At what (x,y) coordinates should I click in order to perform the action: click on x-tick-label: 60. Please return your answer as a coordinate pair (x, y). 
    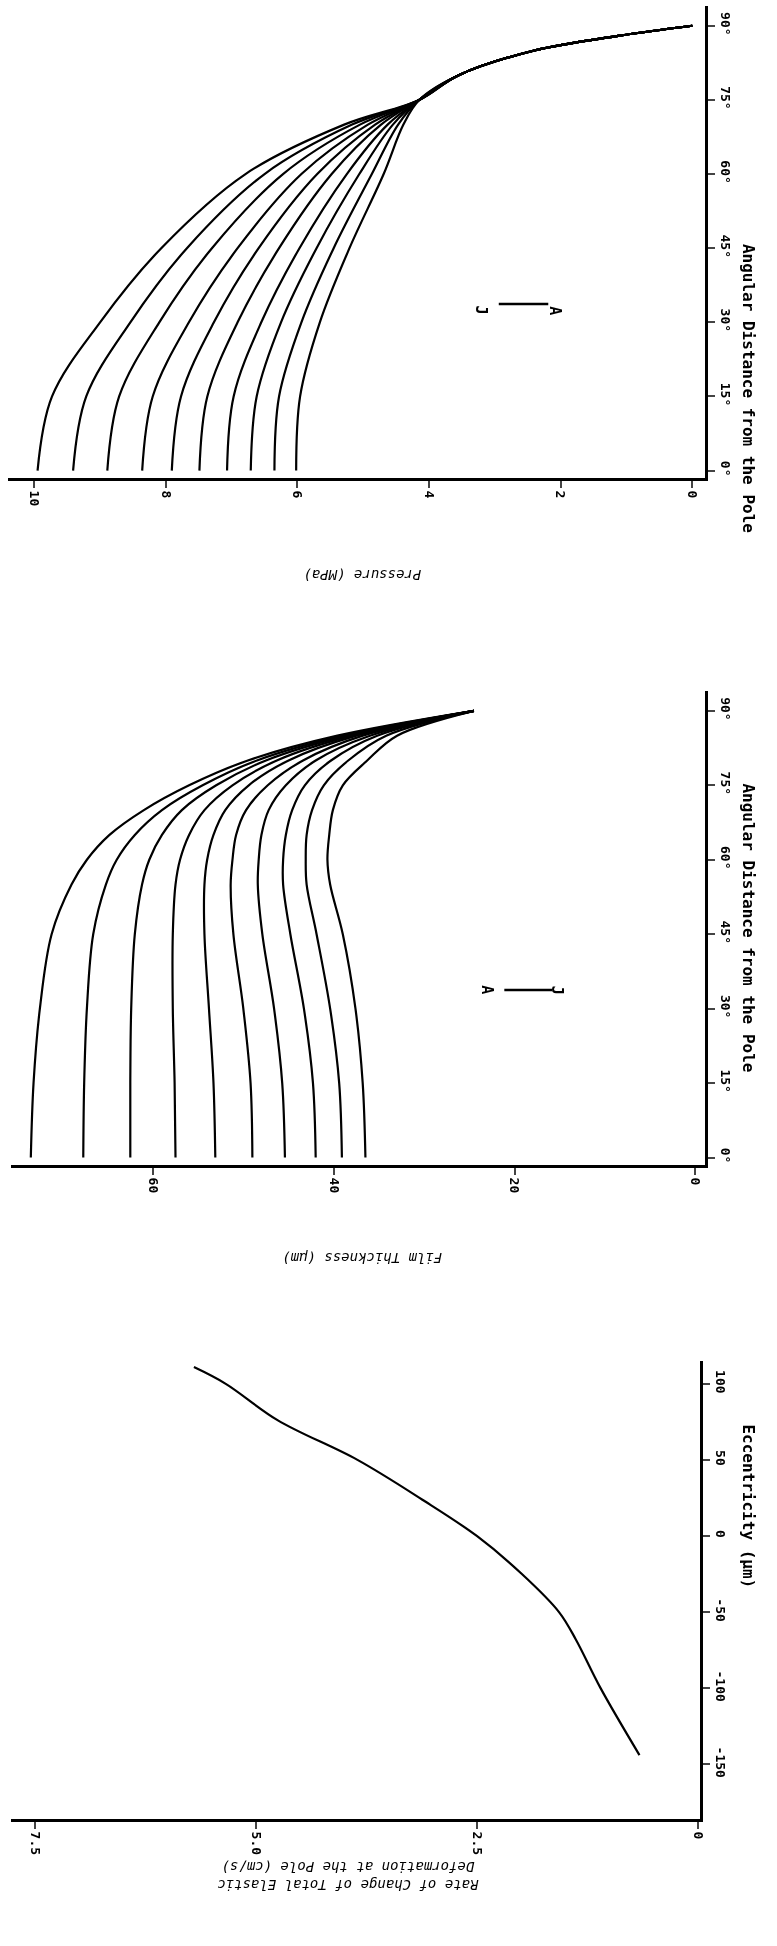
    Looking at the image, I should click on (153, 1185).